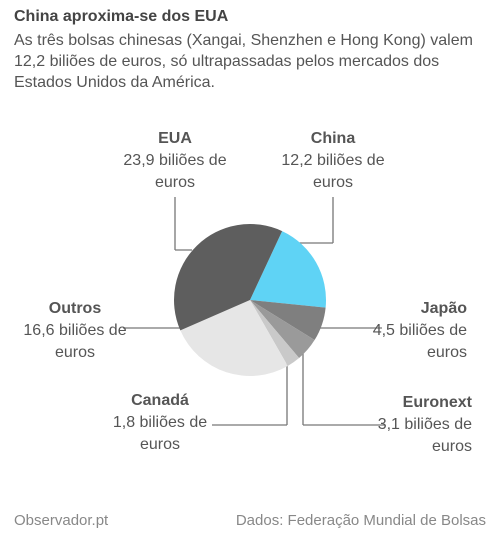 This screenshot has height=542, width=500. What do you see at coordinates (443, 308) in the screenshot?
I see `category-label: Japão` at bounding box center [443, 308].